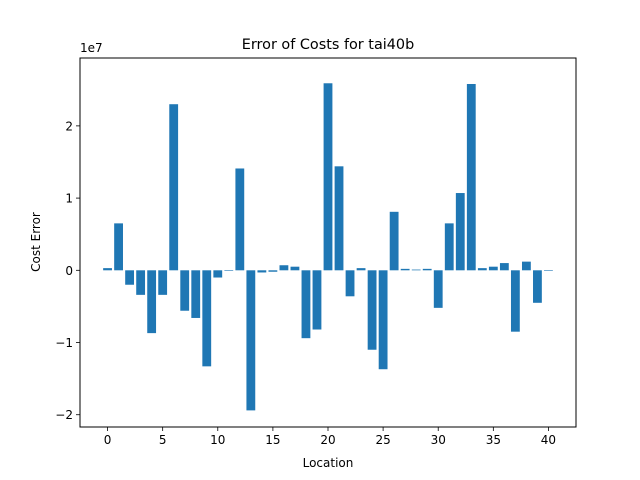 Image resolution: width=640 pixels, height=480 pixels. I want to click on y-axis-offset-label: 1e7, so click(91, 48).